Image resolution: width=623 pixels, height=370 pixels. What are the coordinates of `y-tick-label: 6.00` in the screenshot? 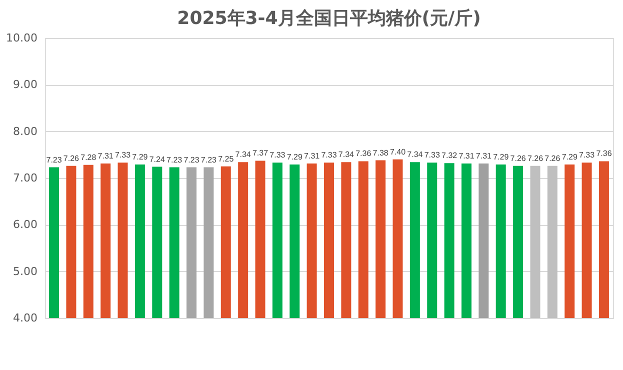 It's located at (25, 225).